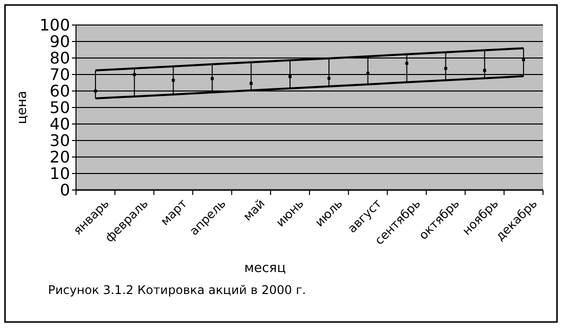 The height and width of the screenshot is (330, 561). I want to click on y-tick-label: 50, so click(60, 107).